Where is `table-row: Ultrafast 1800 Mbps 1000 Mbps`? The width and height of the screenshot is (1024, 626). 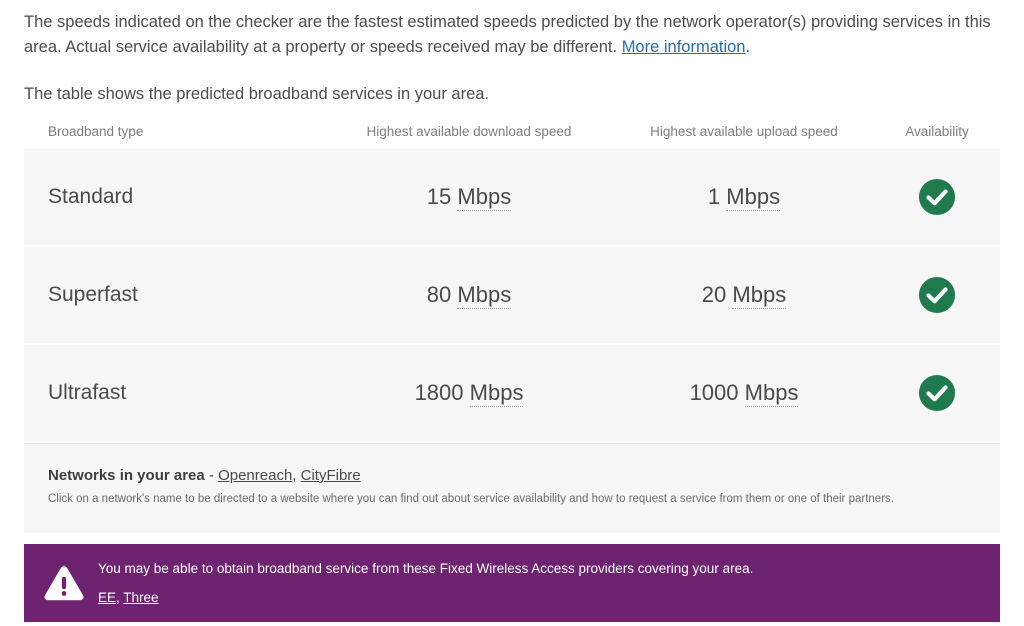
table-row: Ultrafast 1800 Mbps 1000 Mbps is located at coordinates (512, 394).